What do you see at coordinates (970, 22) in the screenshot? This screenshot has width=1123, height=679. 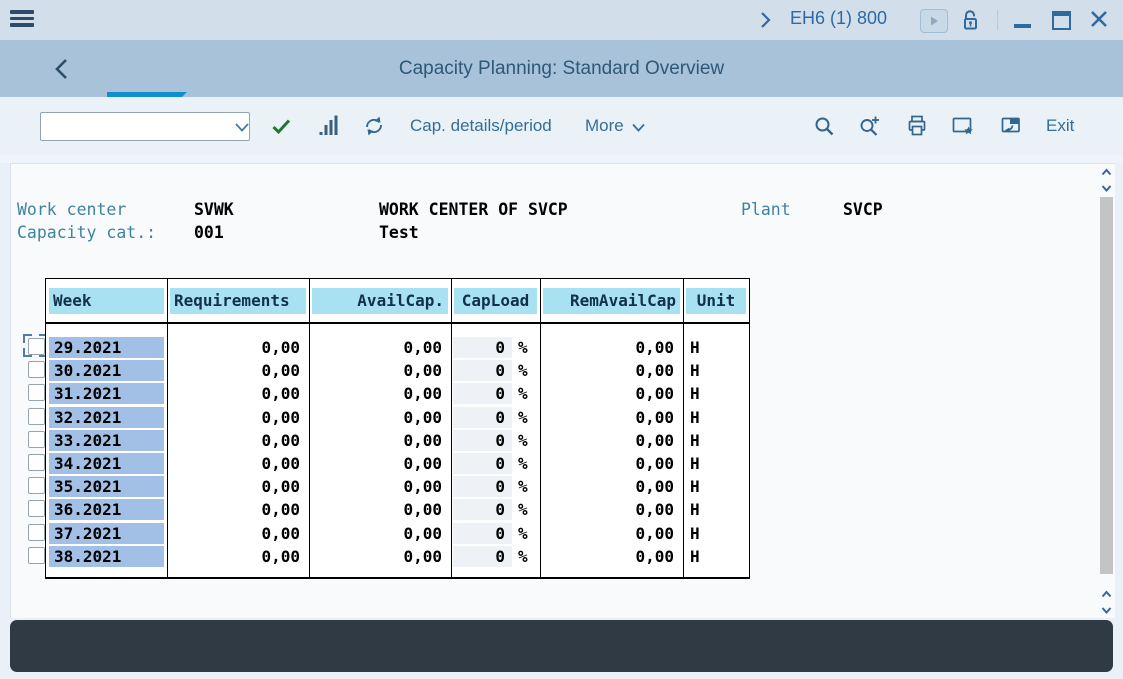 I see `unlock-icon` at bounding box center [970, 22].